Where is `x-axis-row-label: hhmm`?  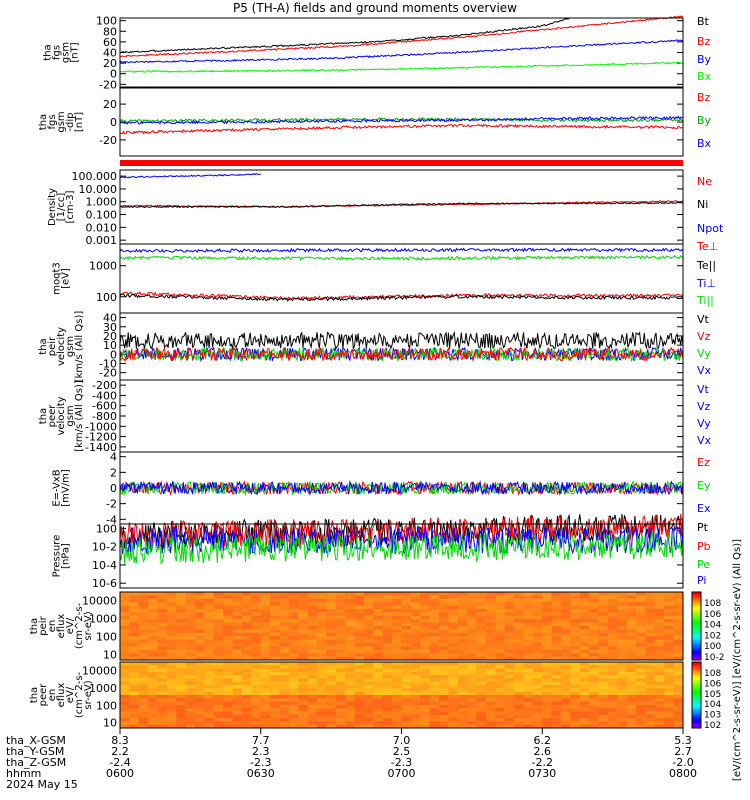
x-axis-row-label: hhmm is located at coordinates (23, 773).